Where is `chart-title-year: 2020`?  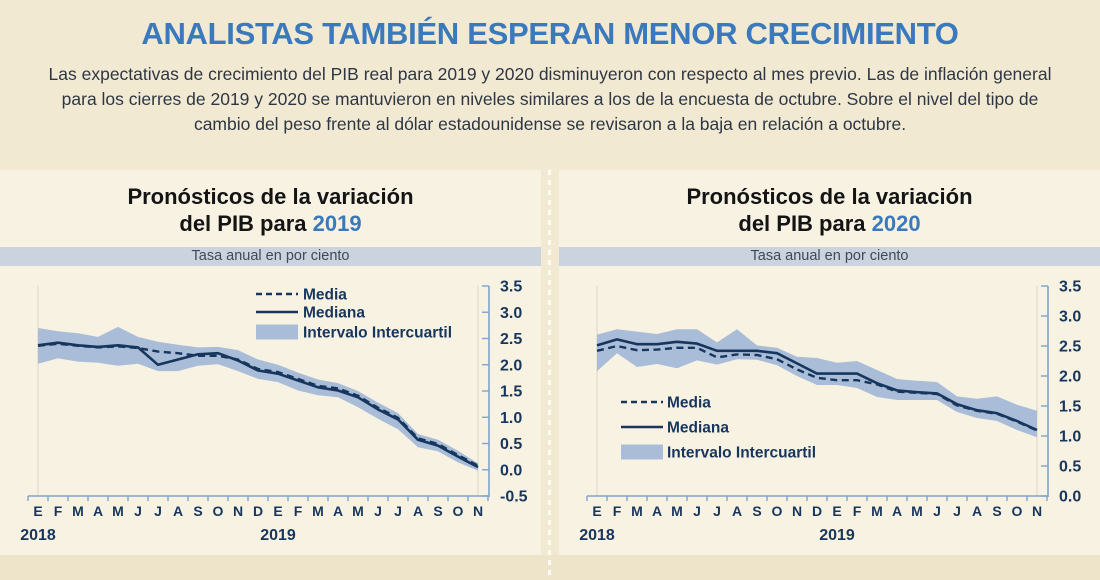
chart-title-year: 2020 is located at coordinates (896, 223).